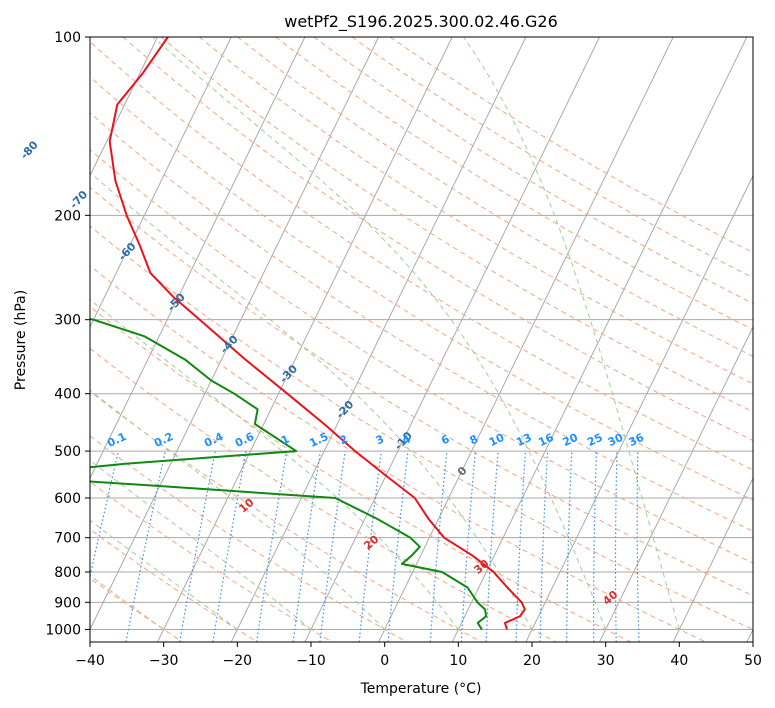 The height and width of the screenshot is (708, 775). What do you see at coordinates (21, 340) in the screenshot?
I see `y-axis-label: Pressure (hPa)` at bounding box center [21, 340].